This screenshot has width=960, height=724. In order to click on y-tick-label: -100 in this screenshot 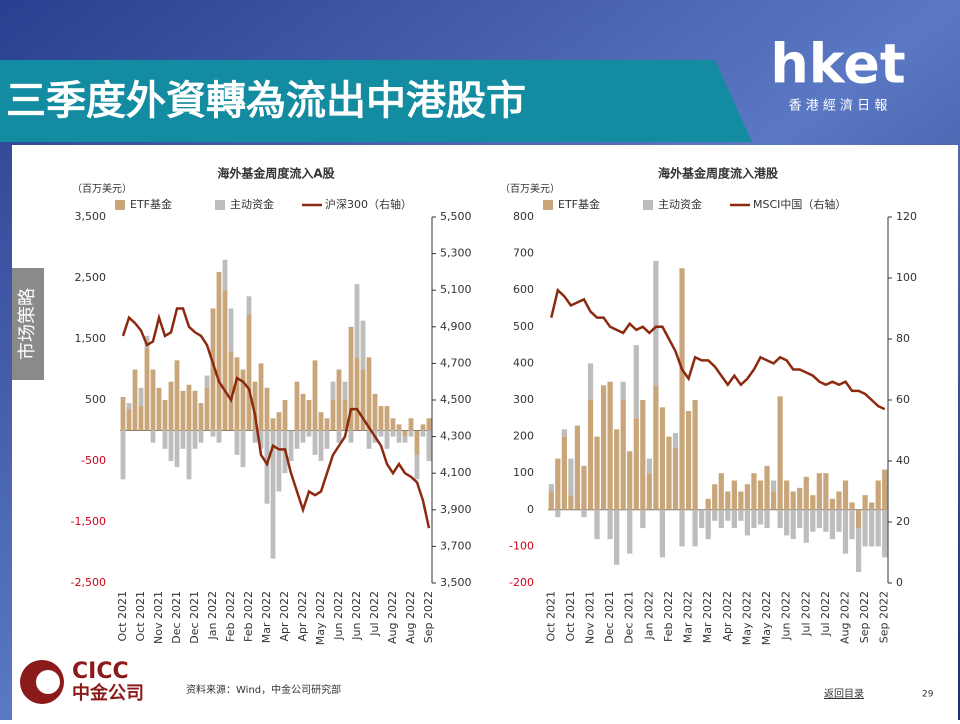, I will do `click(521, 545)`.